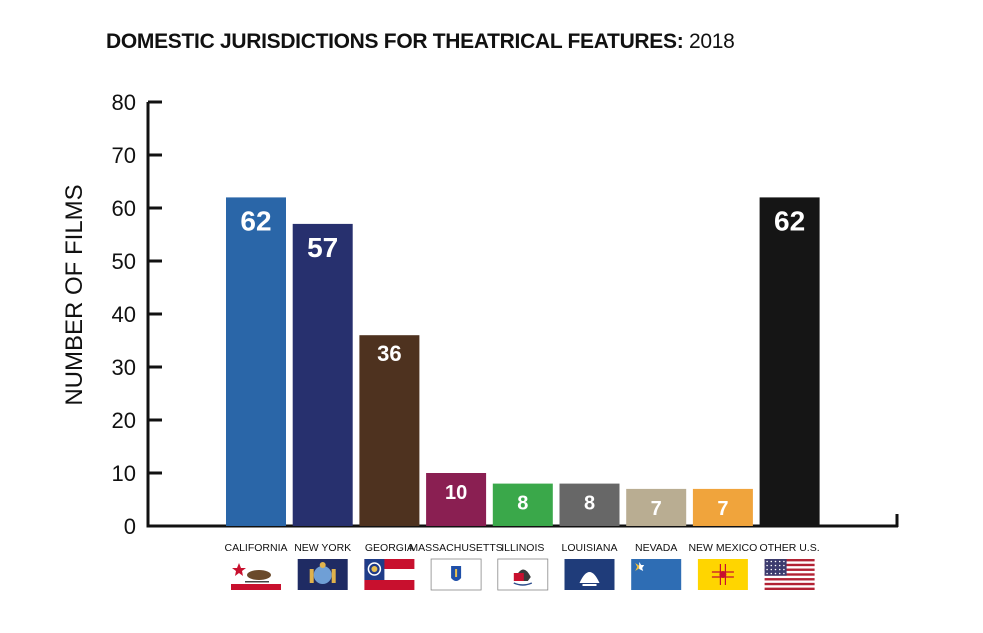 The width and height of the screenshot is (983, 633). I want to click on y-tick-label: 50, so click(124, 261).